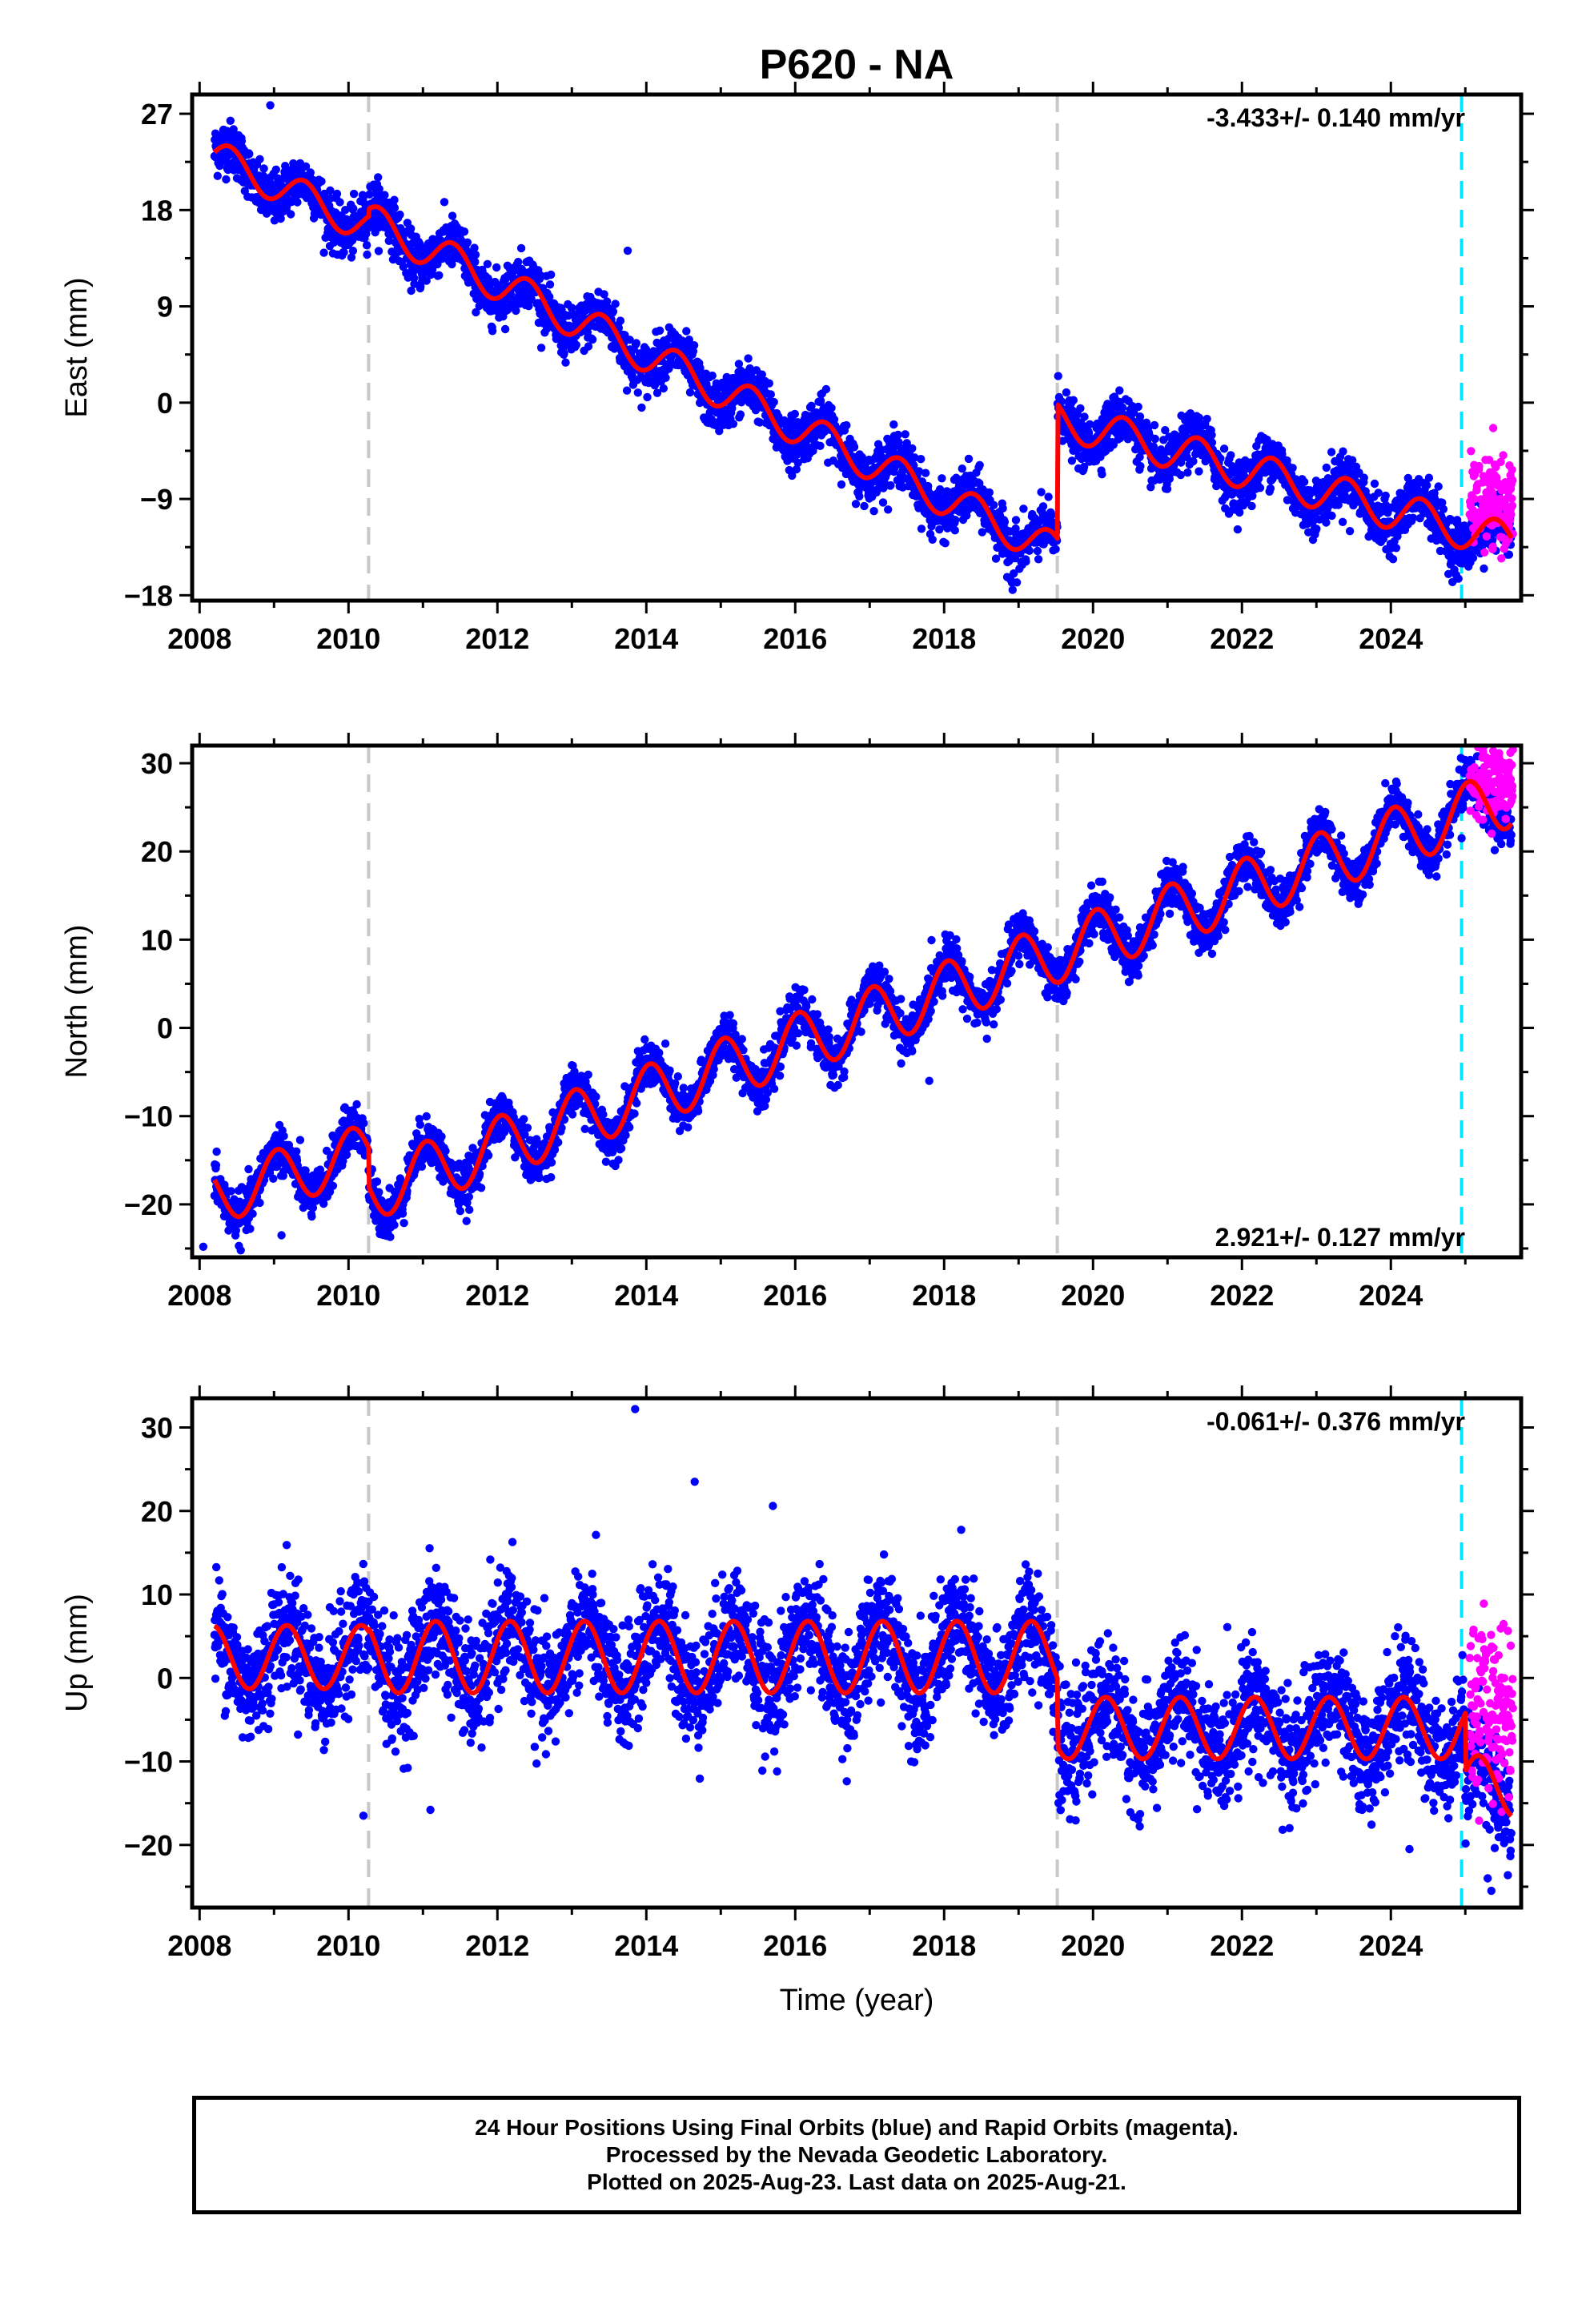  What do you see at coordinates (77, 1653) in the screenshot?
I see `y-axis-label: Up (mm)` at bounding box center [77, 1653].